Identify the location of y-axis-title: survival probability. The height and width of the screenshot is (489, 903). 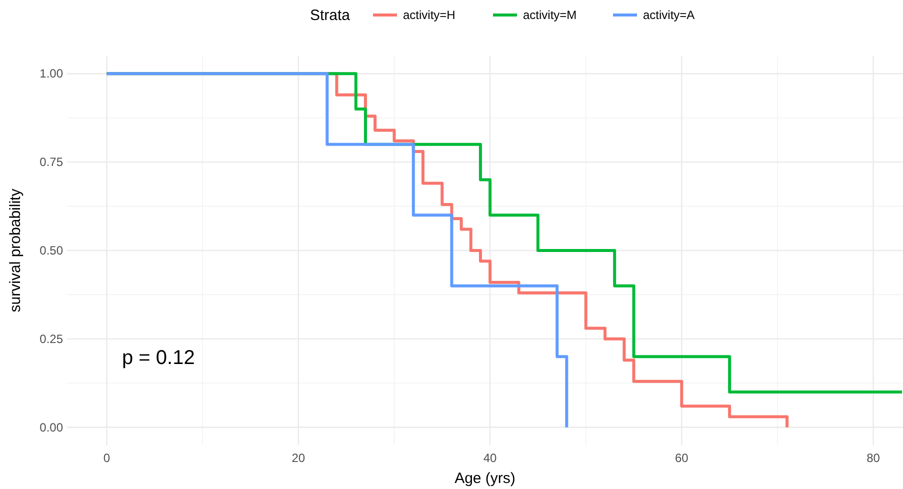
(15, 250).